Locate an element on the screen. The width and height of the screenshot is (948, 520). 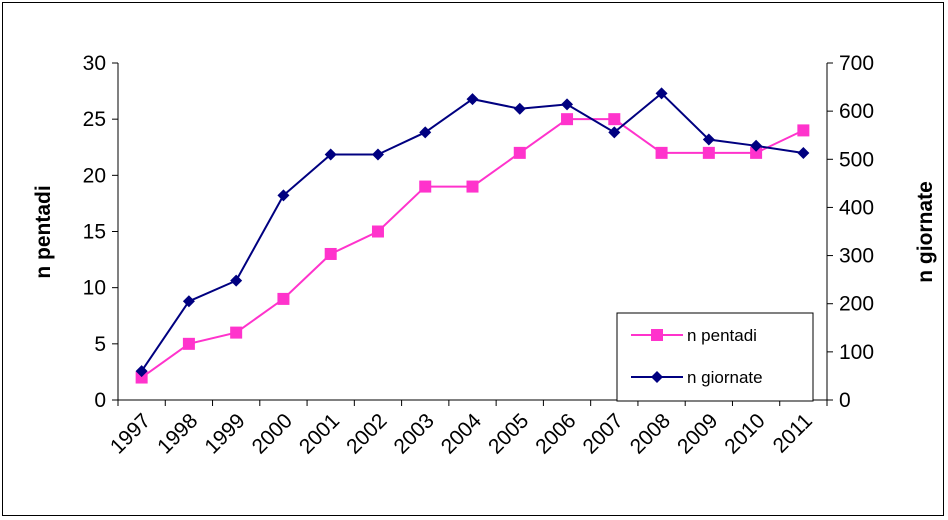
legend-label-pentadi: n pentadi is located at coordinates (722, 335).